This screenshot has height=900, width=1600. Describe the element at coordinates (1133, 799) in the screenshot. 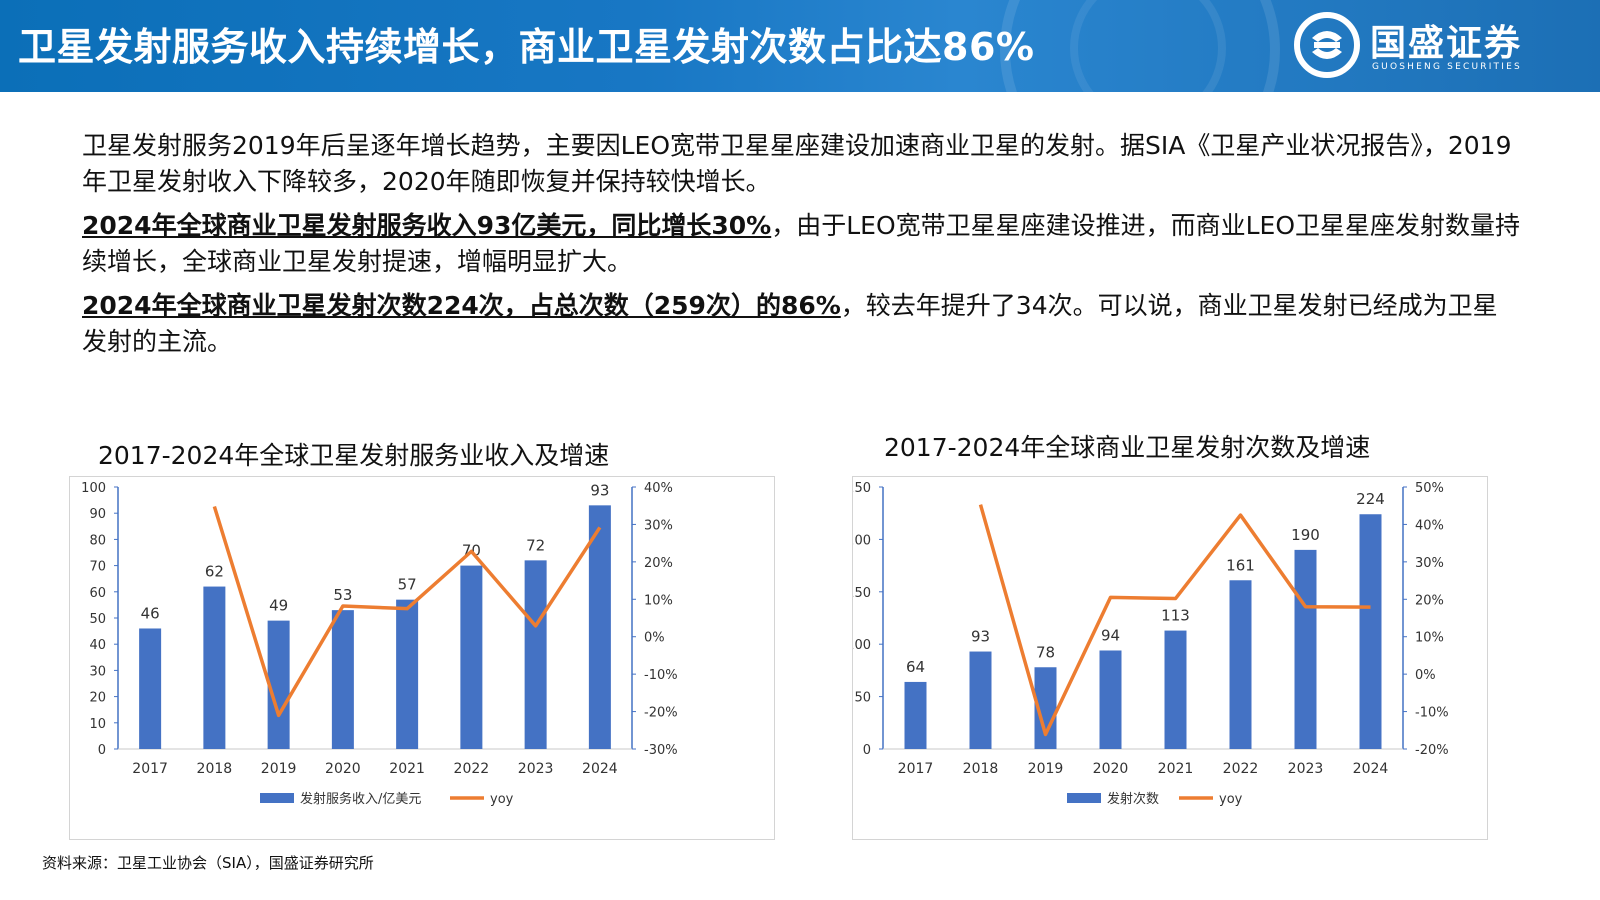

I see `chart-2-legend-label-bar: 发射次数` at that location.